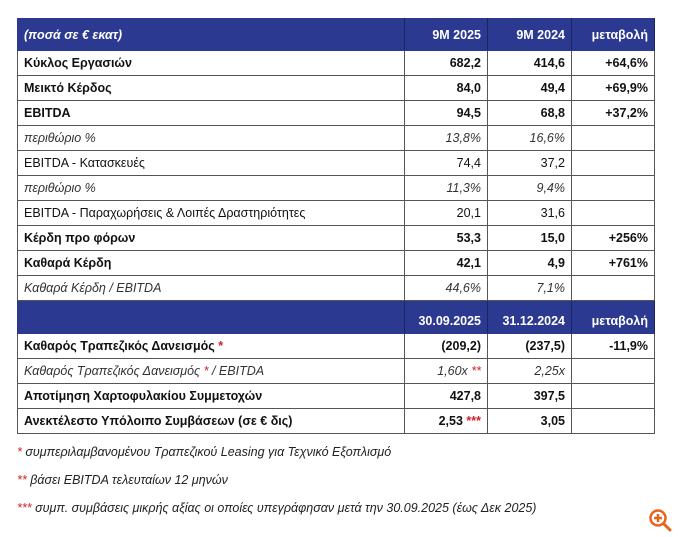  Describe the element at coordinates (660, 520) in the screenshot. I see `zoom-in-icon` at that location.